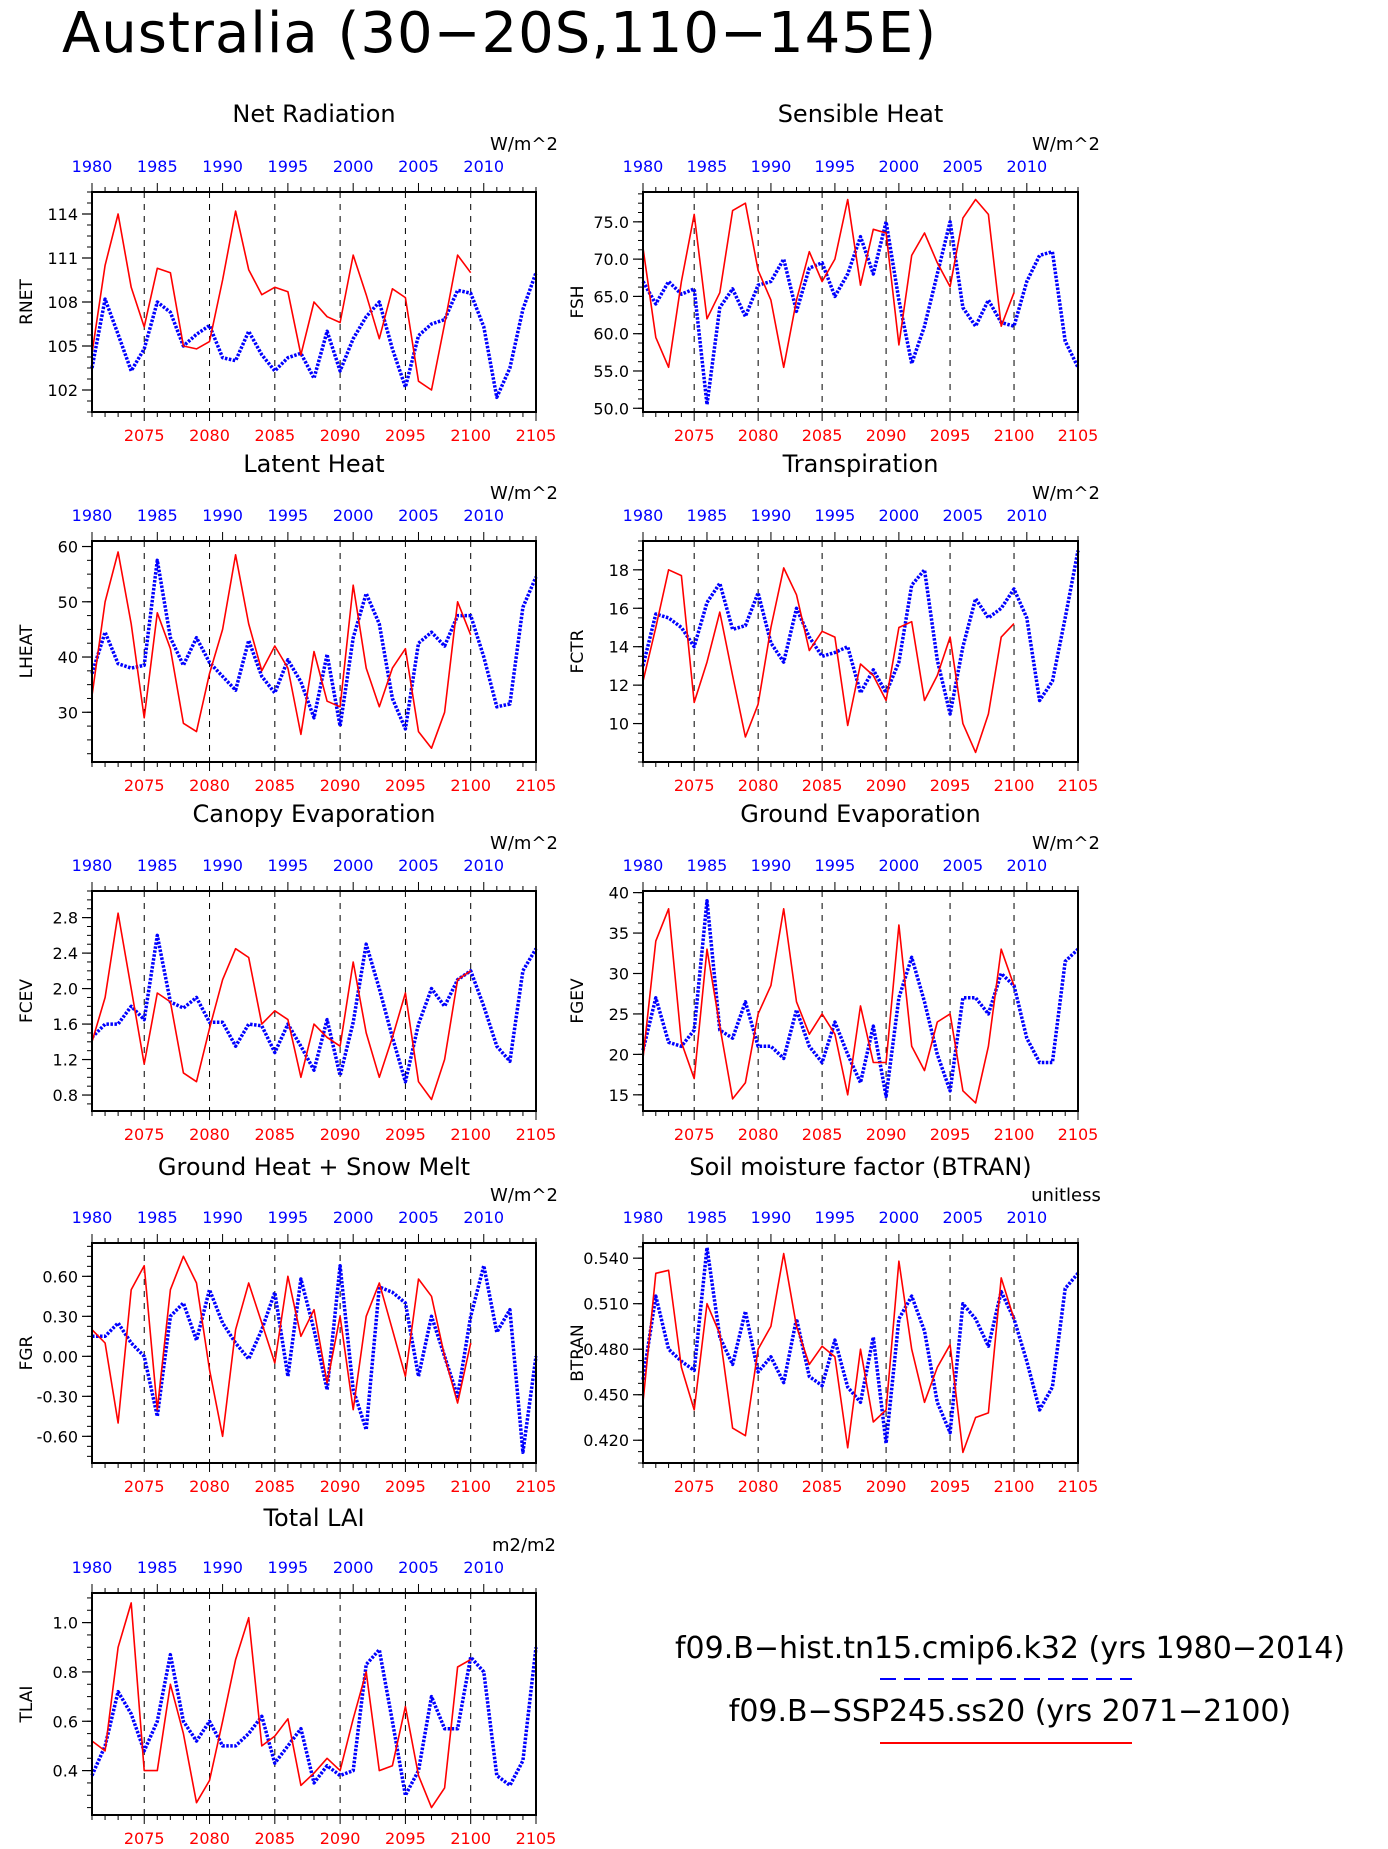  Describe the element at coordinates (470, 1838) in the screenshot. I see `x-tick-label-bottom: 2100` at that location.